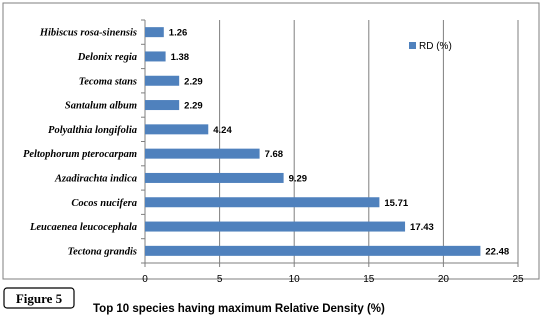 This screenshot has height=320, width=542. What do you see at coordinates (422, 227) in the screenshot?
I see `data-label: 17.43` at bounding box center [422, 227].